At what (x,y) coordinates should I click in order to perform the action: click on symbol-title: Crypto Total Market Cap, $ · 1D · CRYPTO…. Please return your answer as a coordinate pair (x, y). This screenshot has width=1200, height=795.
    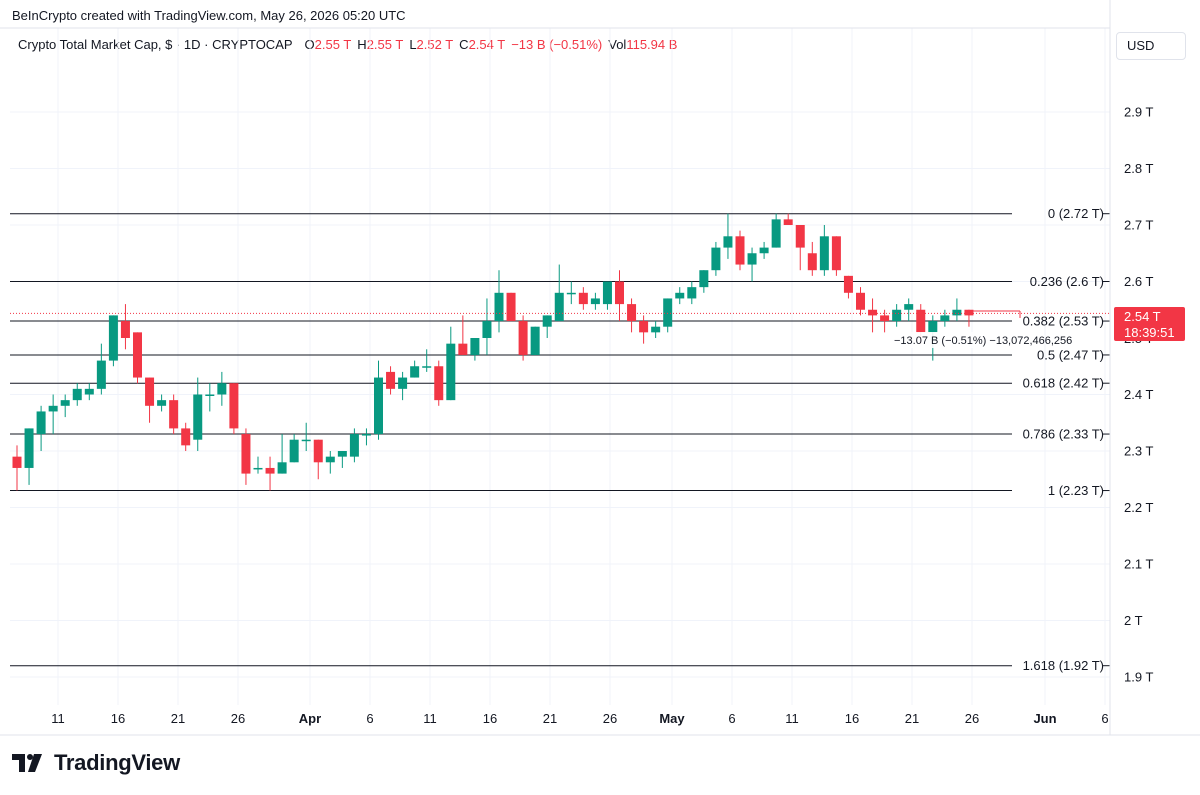
    Looking at the image, I should click on (155, 44).